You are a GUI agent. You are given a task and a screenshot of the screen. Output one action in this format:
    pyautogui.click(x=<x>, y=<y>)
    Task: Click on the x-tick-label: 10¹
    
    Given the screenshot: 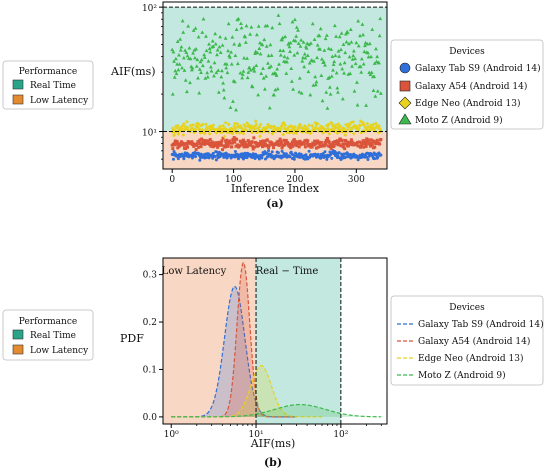 What is the action you would take?
    pyautogui.click(x=256, y=435)
    